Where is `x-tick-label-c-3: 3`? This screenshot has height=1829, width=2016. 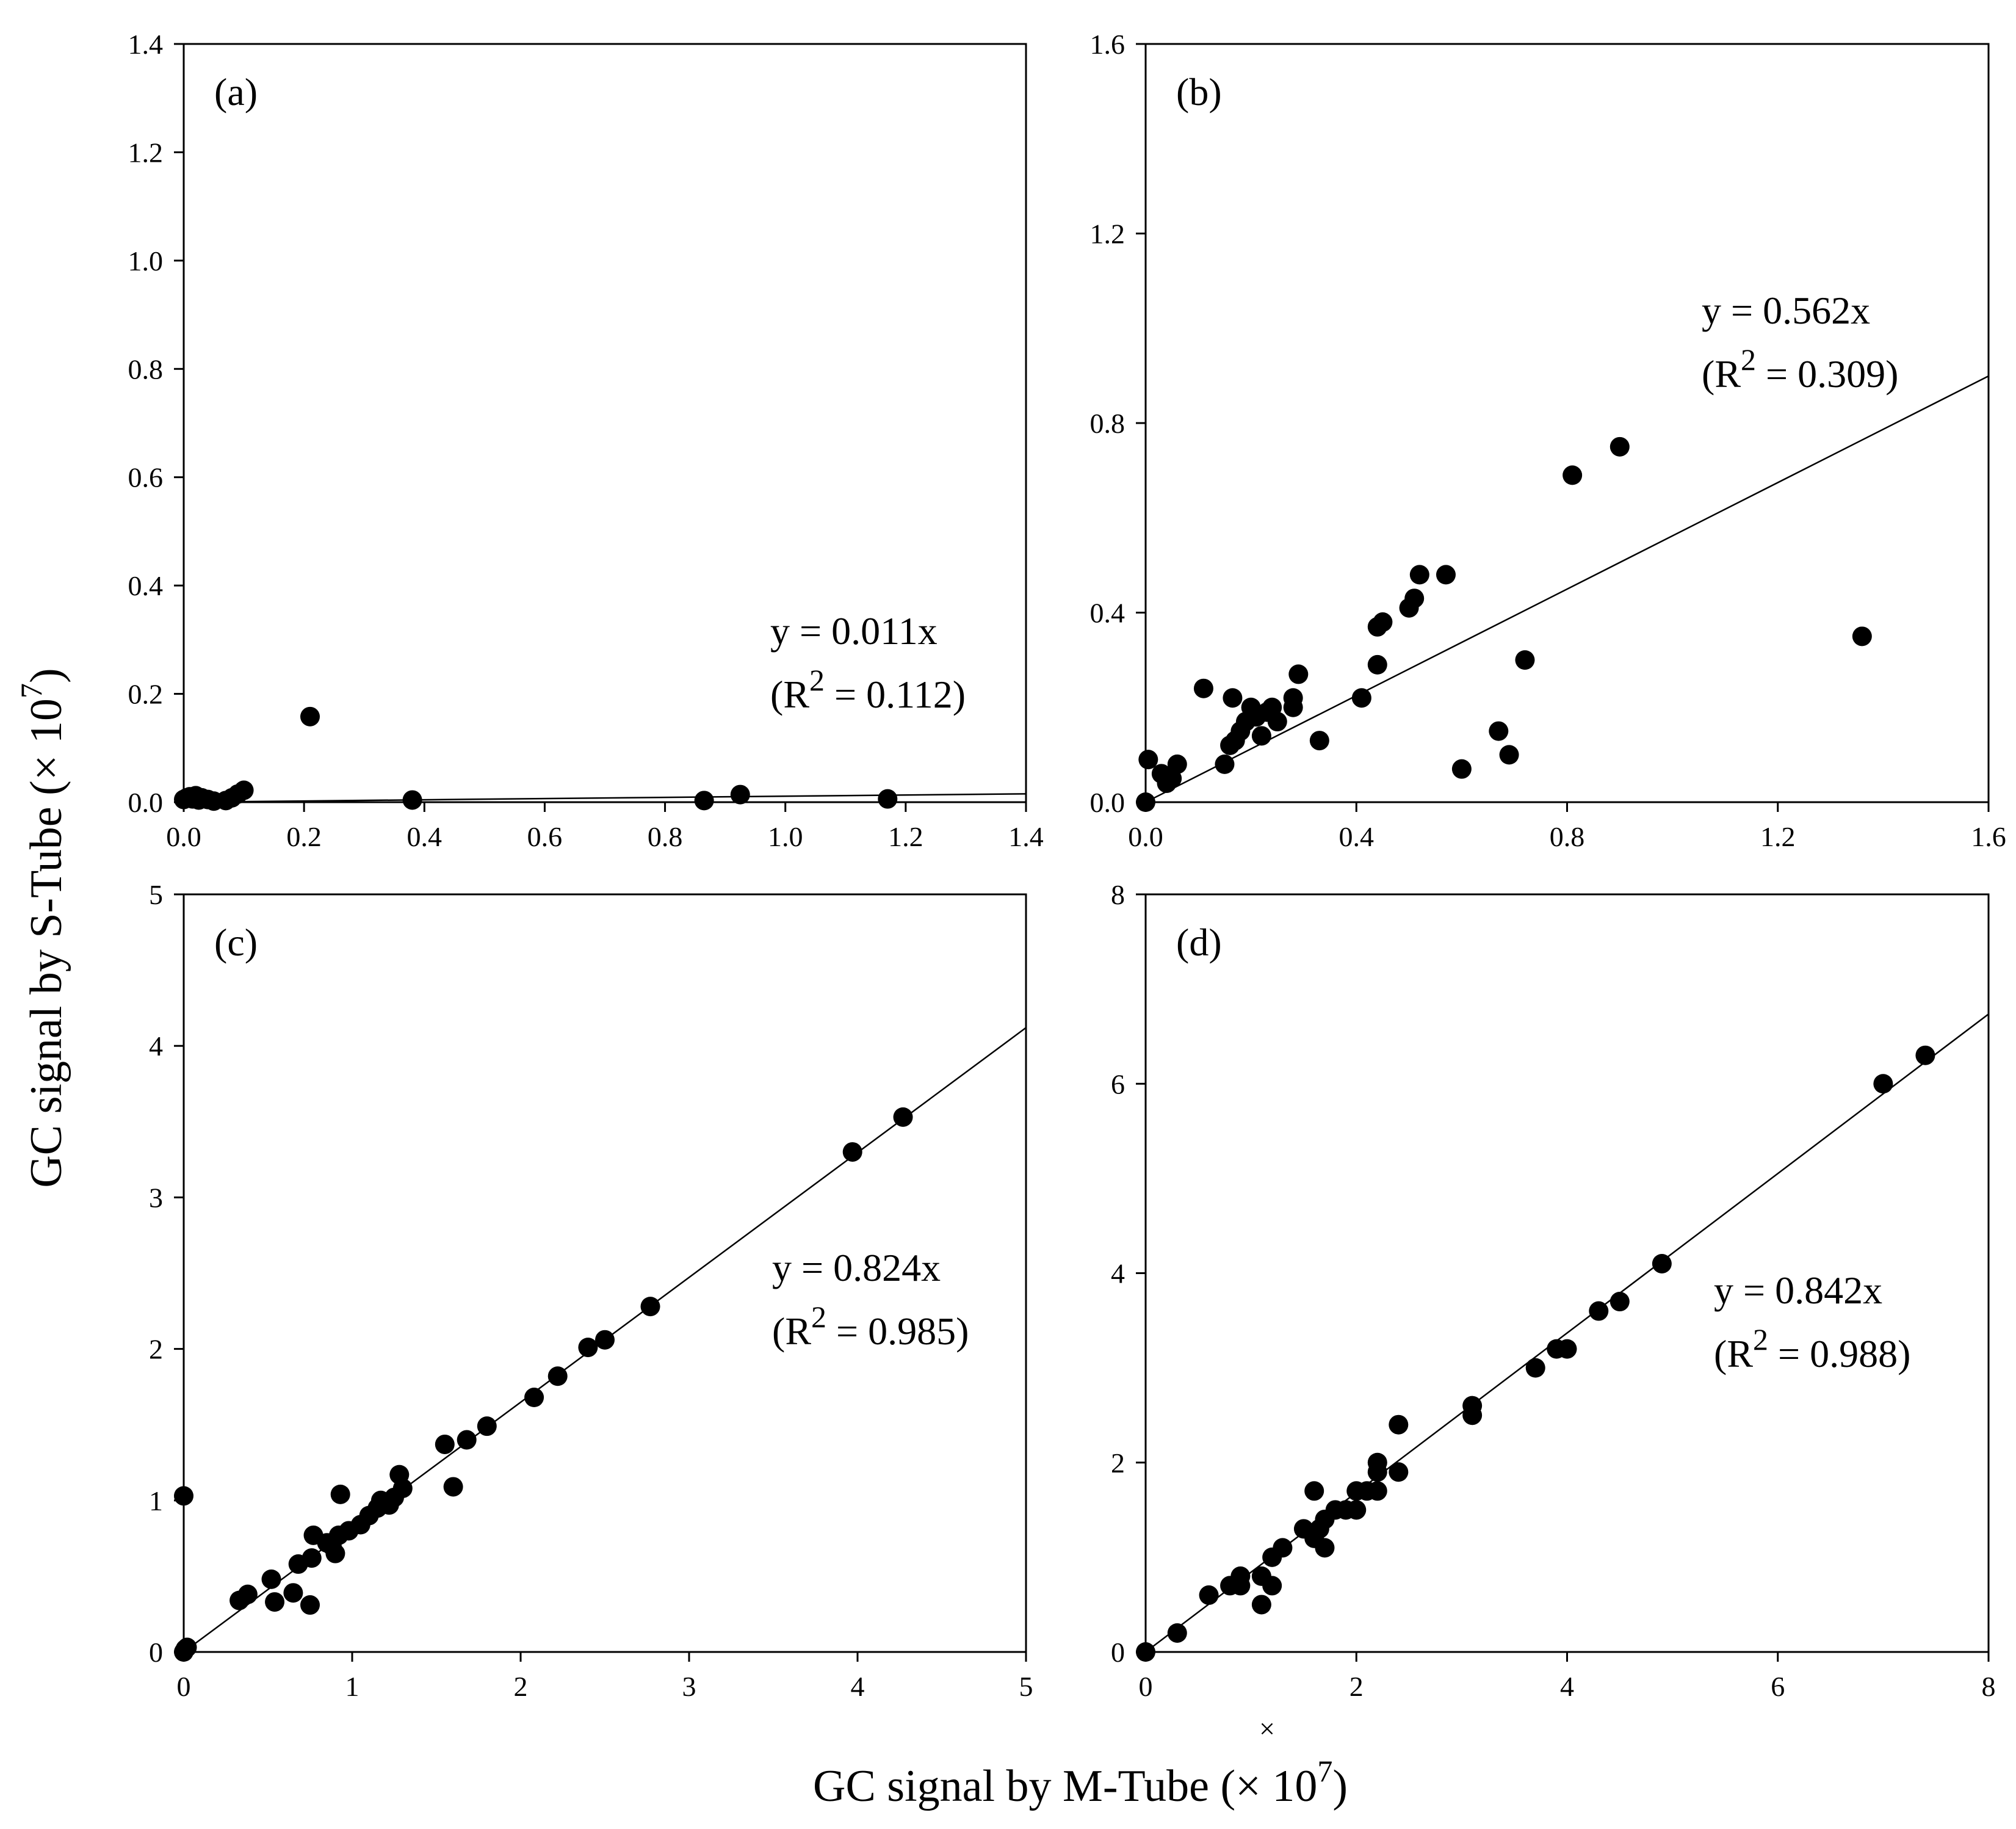 x-tick-label-c-3: 3 is located at coordinates (689, 1686).